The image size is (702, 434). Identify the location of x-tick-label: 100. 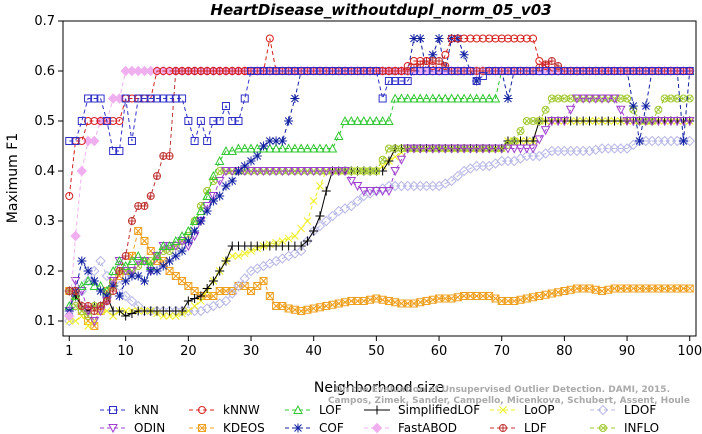
(689, 351).